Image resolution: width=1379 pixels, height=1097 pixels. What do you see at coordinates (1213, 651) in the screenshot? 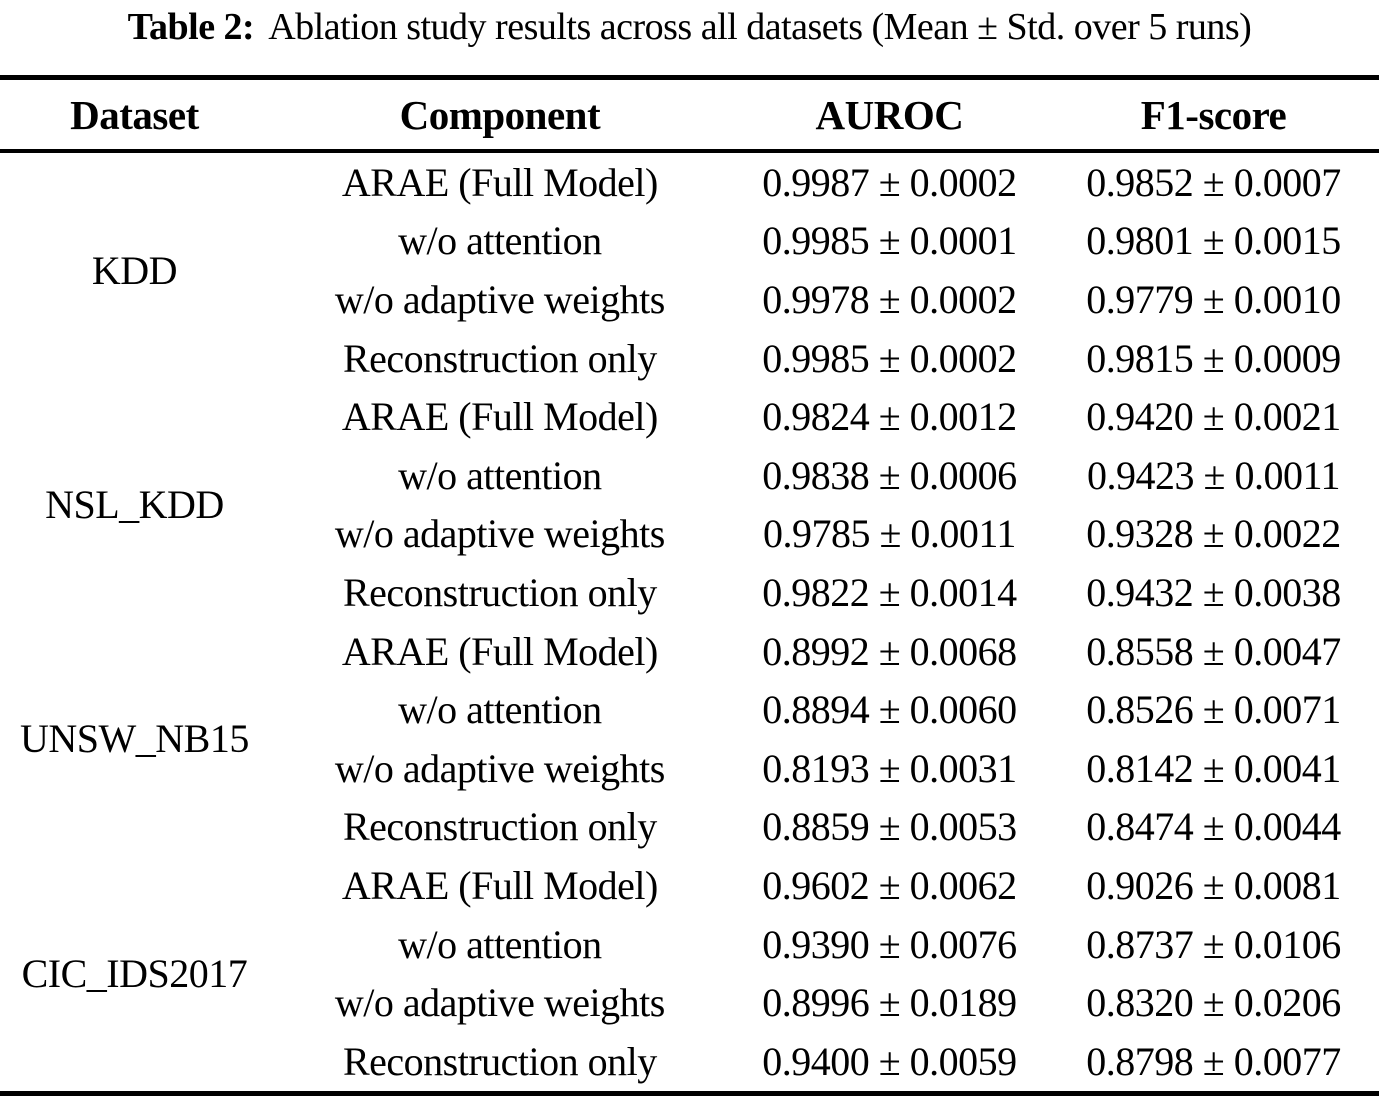
I see `f1-score-cell: 0.8558 ± 0.0047` at bounding box center [1213, 651].